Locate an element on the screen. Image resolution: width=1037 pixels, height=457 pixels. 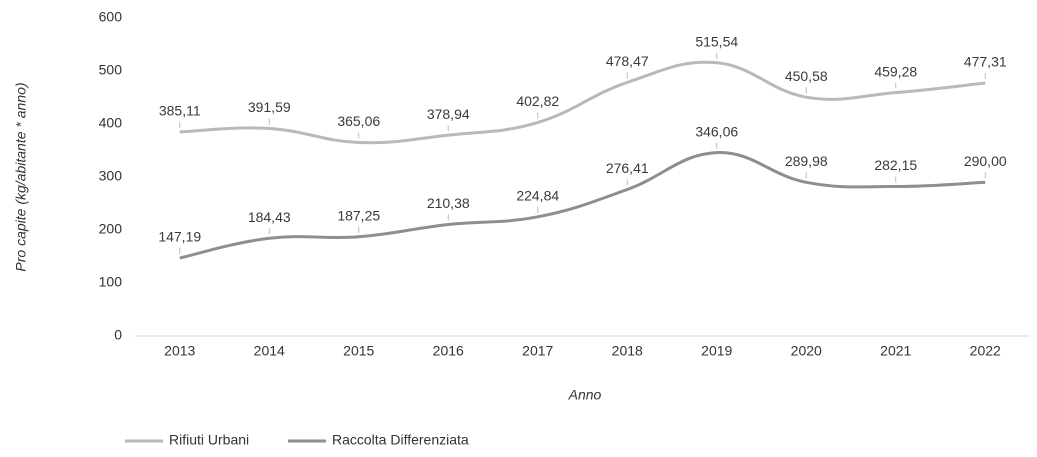
data-label: 289,98 is located at coordinates (806, 161).